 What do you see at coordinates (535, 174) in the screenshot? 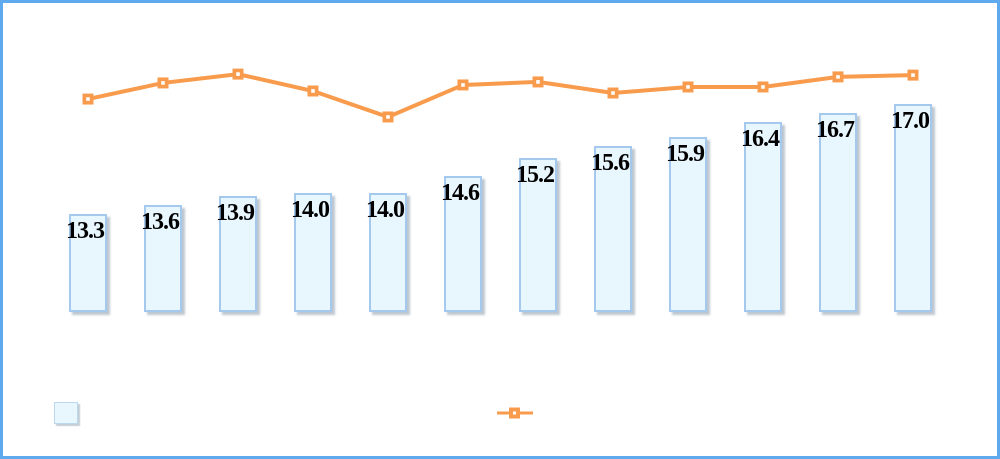
I see `bar-data-label: 15.2` at bounding box center [535, 174].